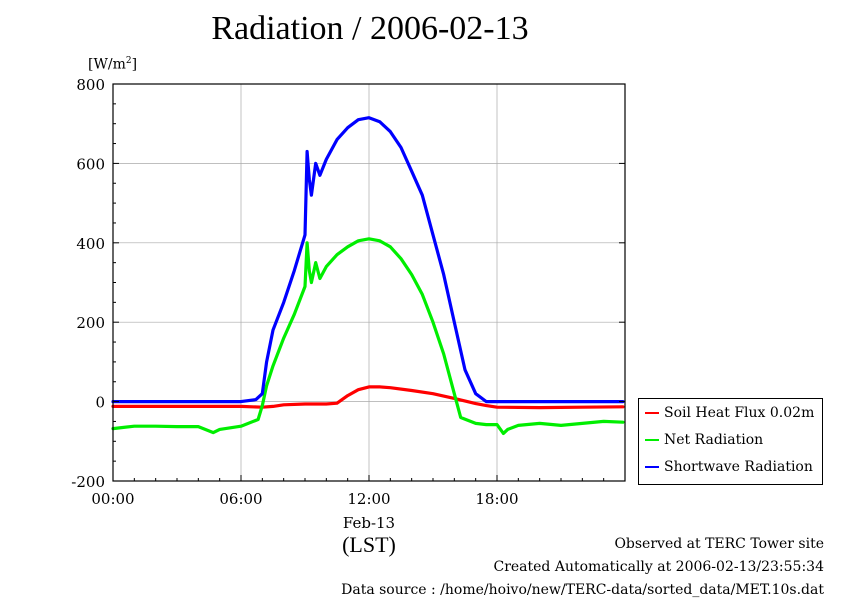  What do you see at coordinates (90, 164) in the screenshot?
I see `y-tick-label: 600` at bounding box center [90, 164].